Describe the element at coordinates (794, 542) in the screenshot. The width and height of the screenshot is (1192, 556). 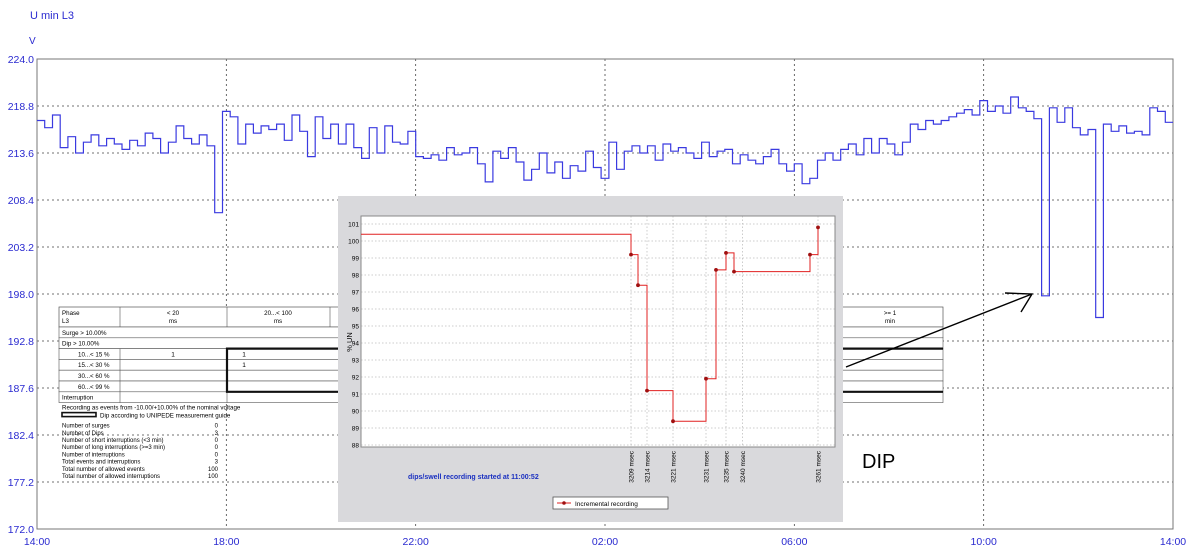
I see `main-x-tick-label: 06:00` at that location.